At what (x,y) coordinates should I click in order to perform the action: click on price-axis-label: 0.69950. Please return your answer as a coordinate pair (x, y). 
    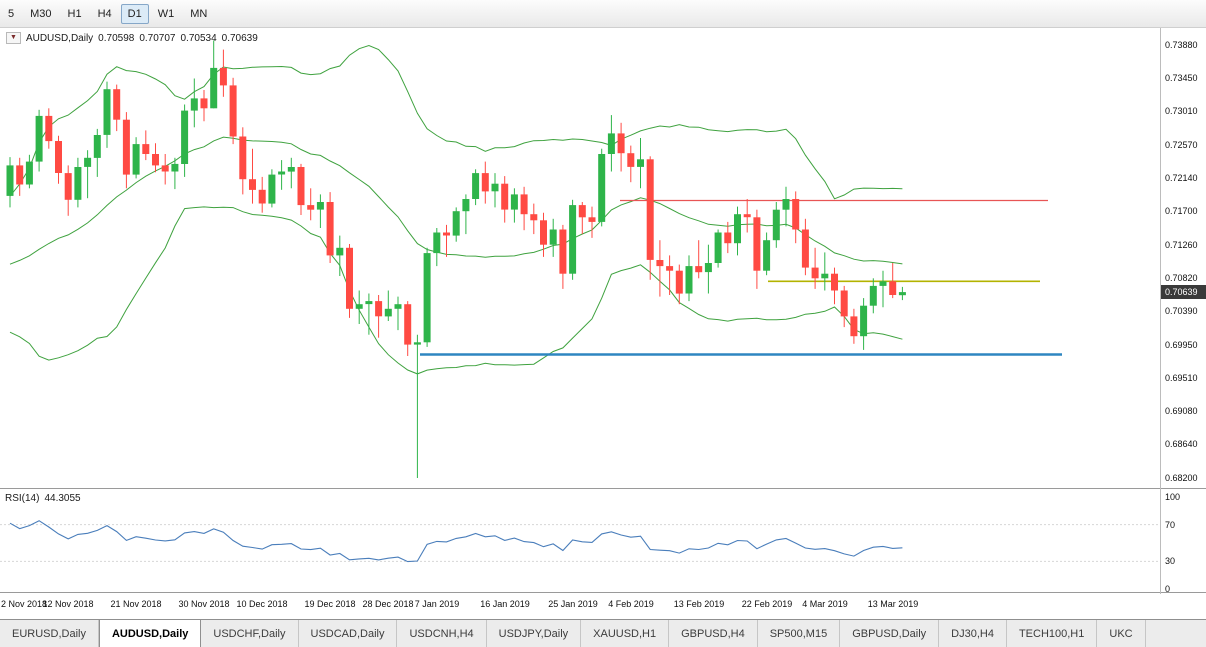
    Looking at the image, I should click on (1181, 345).